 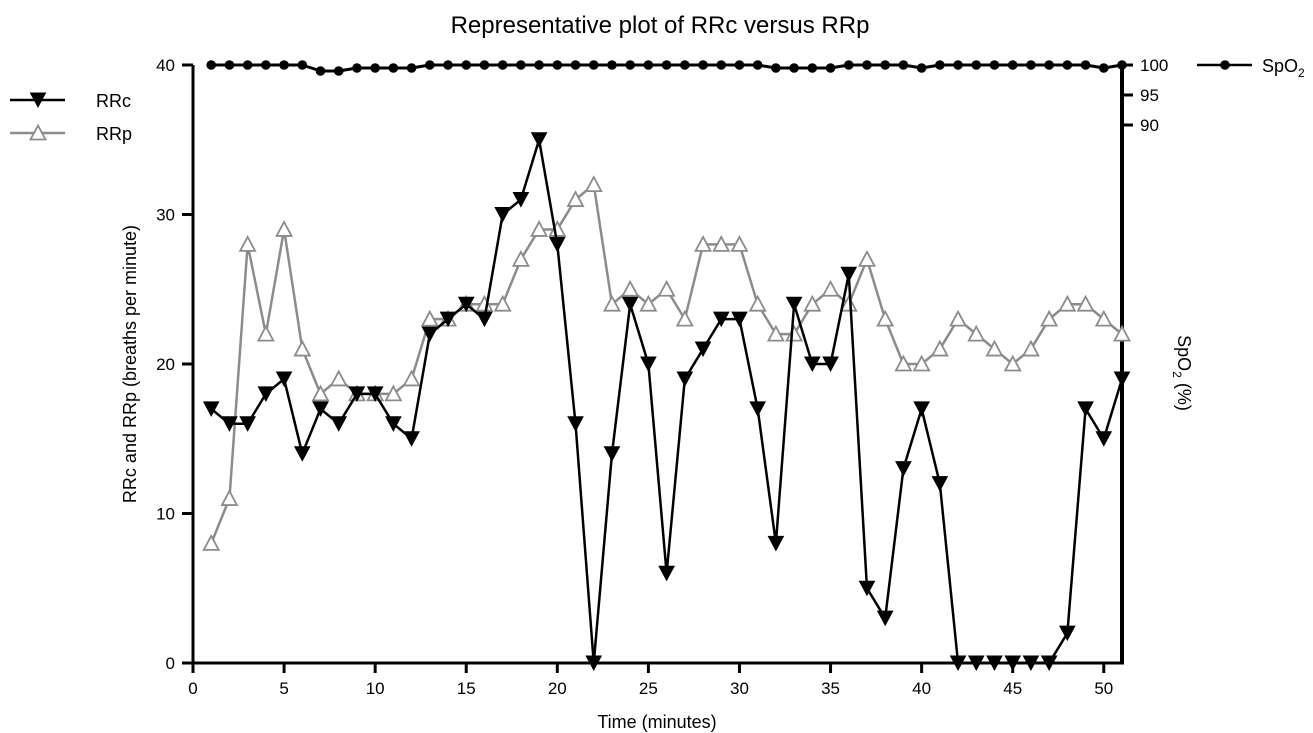 I want to click on y-tick-label: 10, so click(x=165, y=514).